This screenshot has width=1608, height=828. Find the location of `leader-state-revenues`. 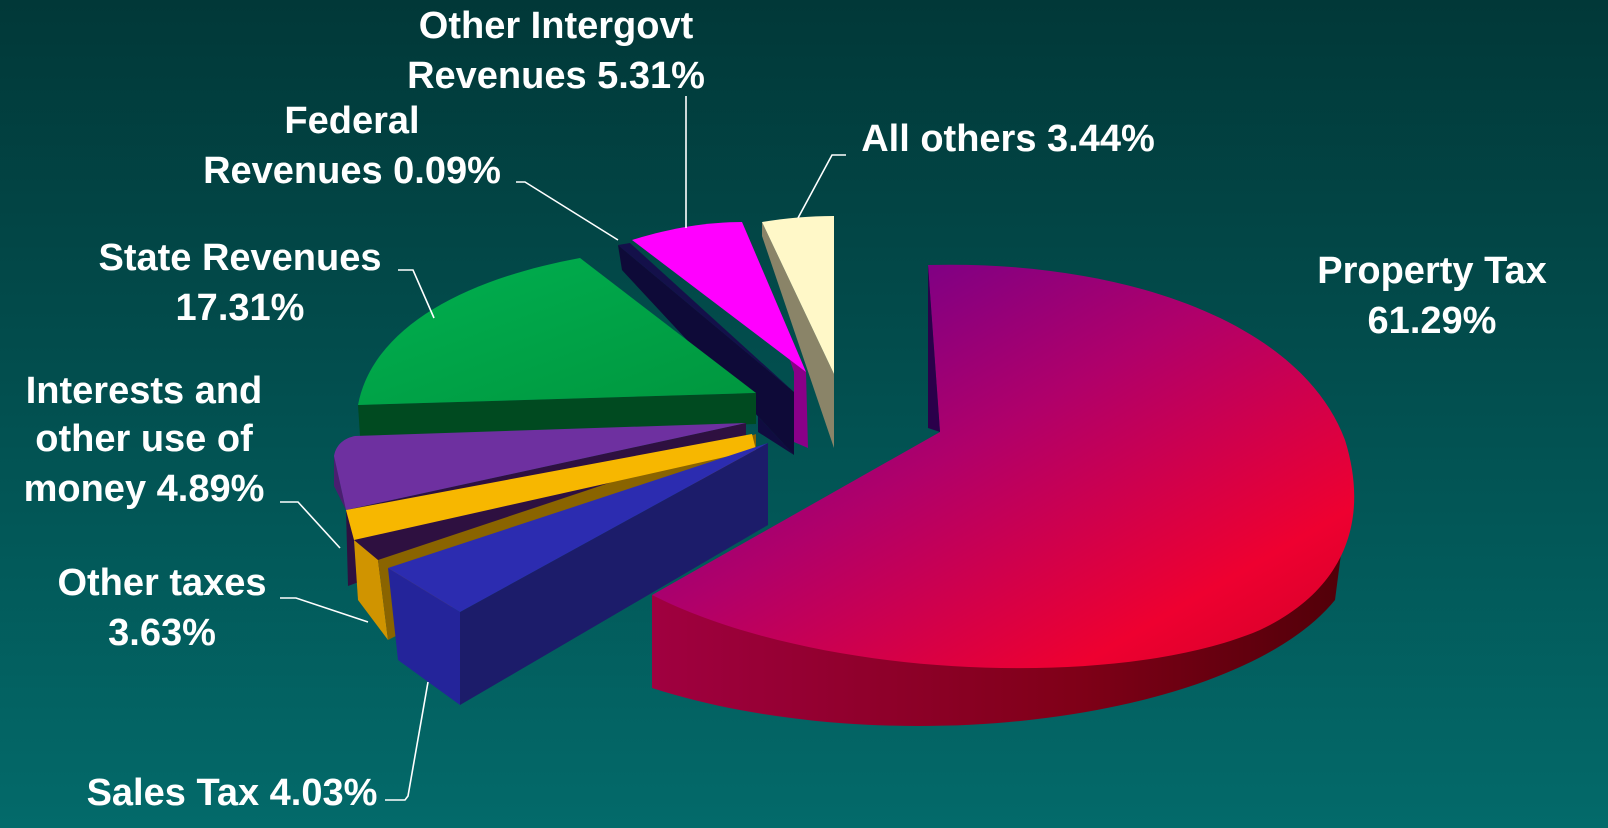

leader-state-revenues is located at coordinates (416, 294).